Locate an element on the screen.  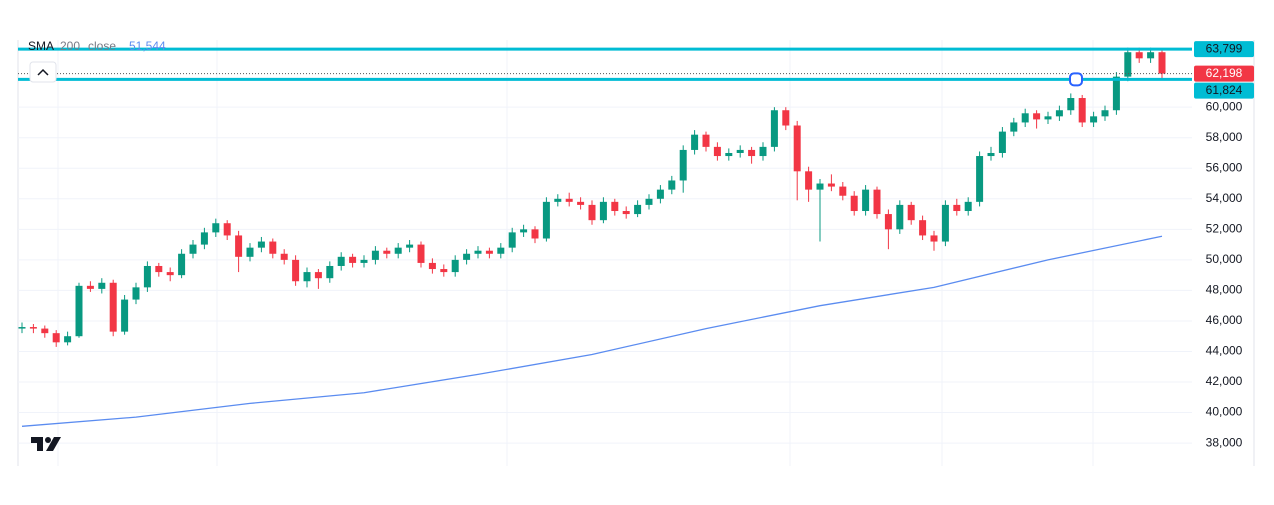
indicator-name: SMA is located at coordinates (41, 46).